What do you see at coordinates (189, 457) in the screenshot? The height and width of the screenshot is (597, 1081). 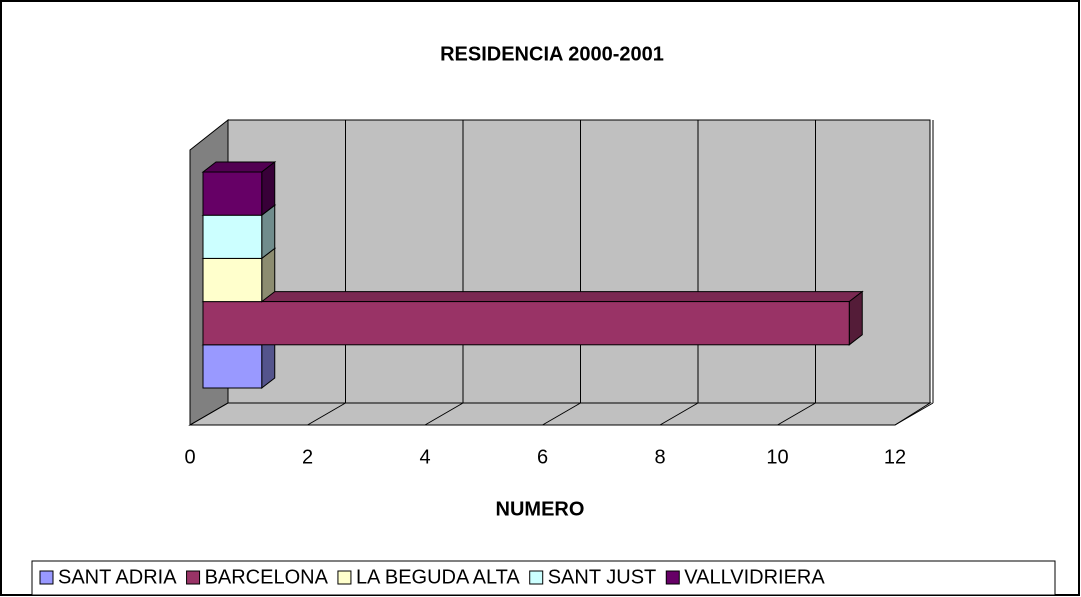 I see `x-tick-label: 0` at bounding box center [189, 457].